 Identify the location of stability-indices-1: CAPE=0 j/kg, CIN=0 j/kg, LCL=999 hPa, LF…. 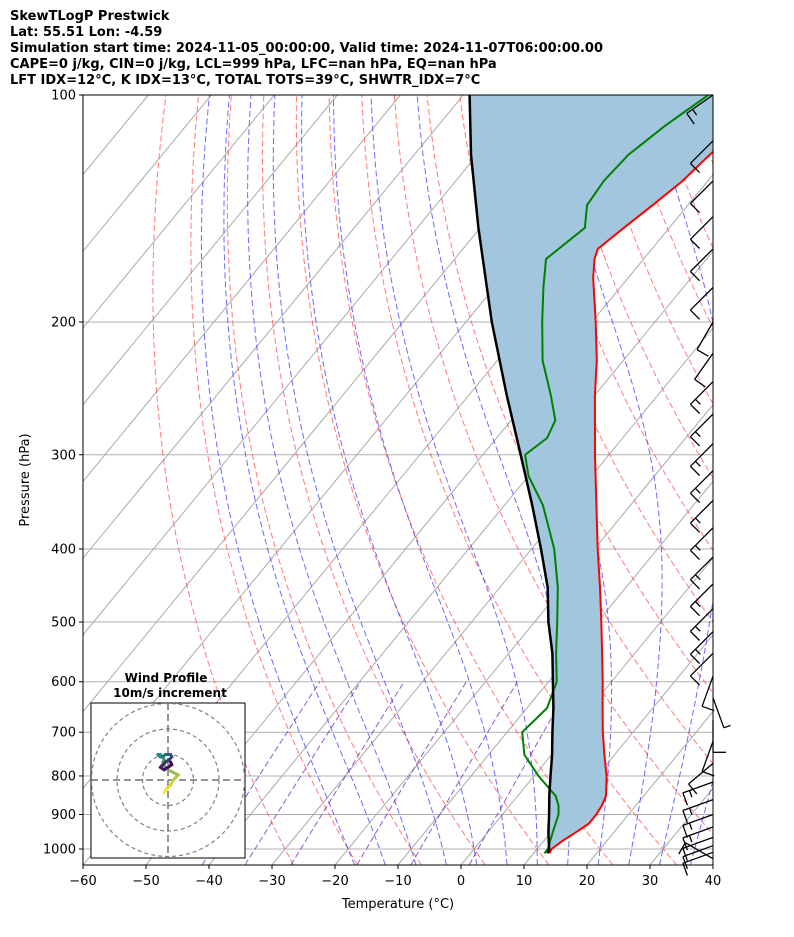
(253, 64).